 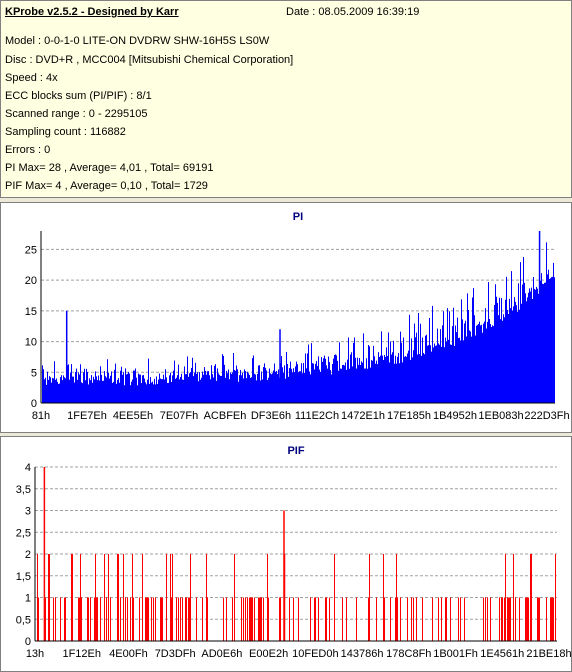 I want to click on y-tick-label: 20, so click(x=31, y=281).